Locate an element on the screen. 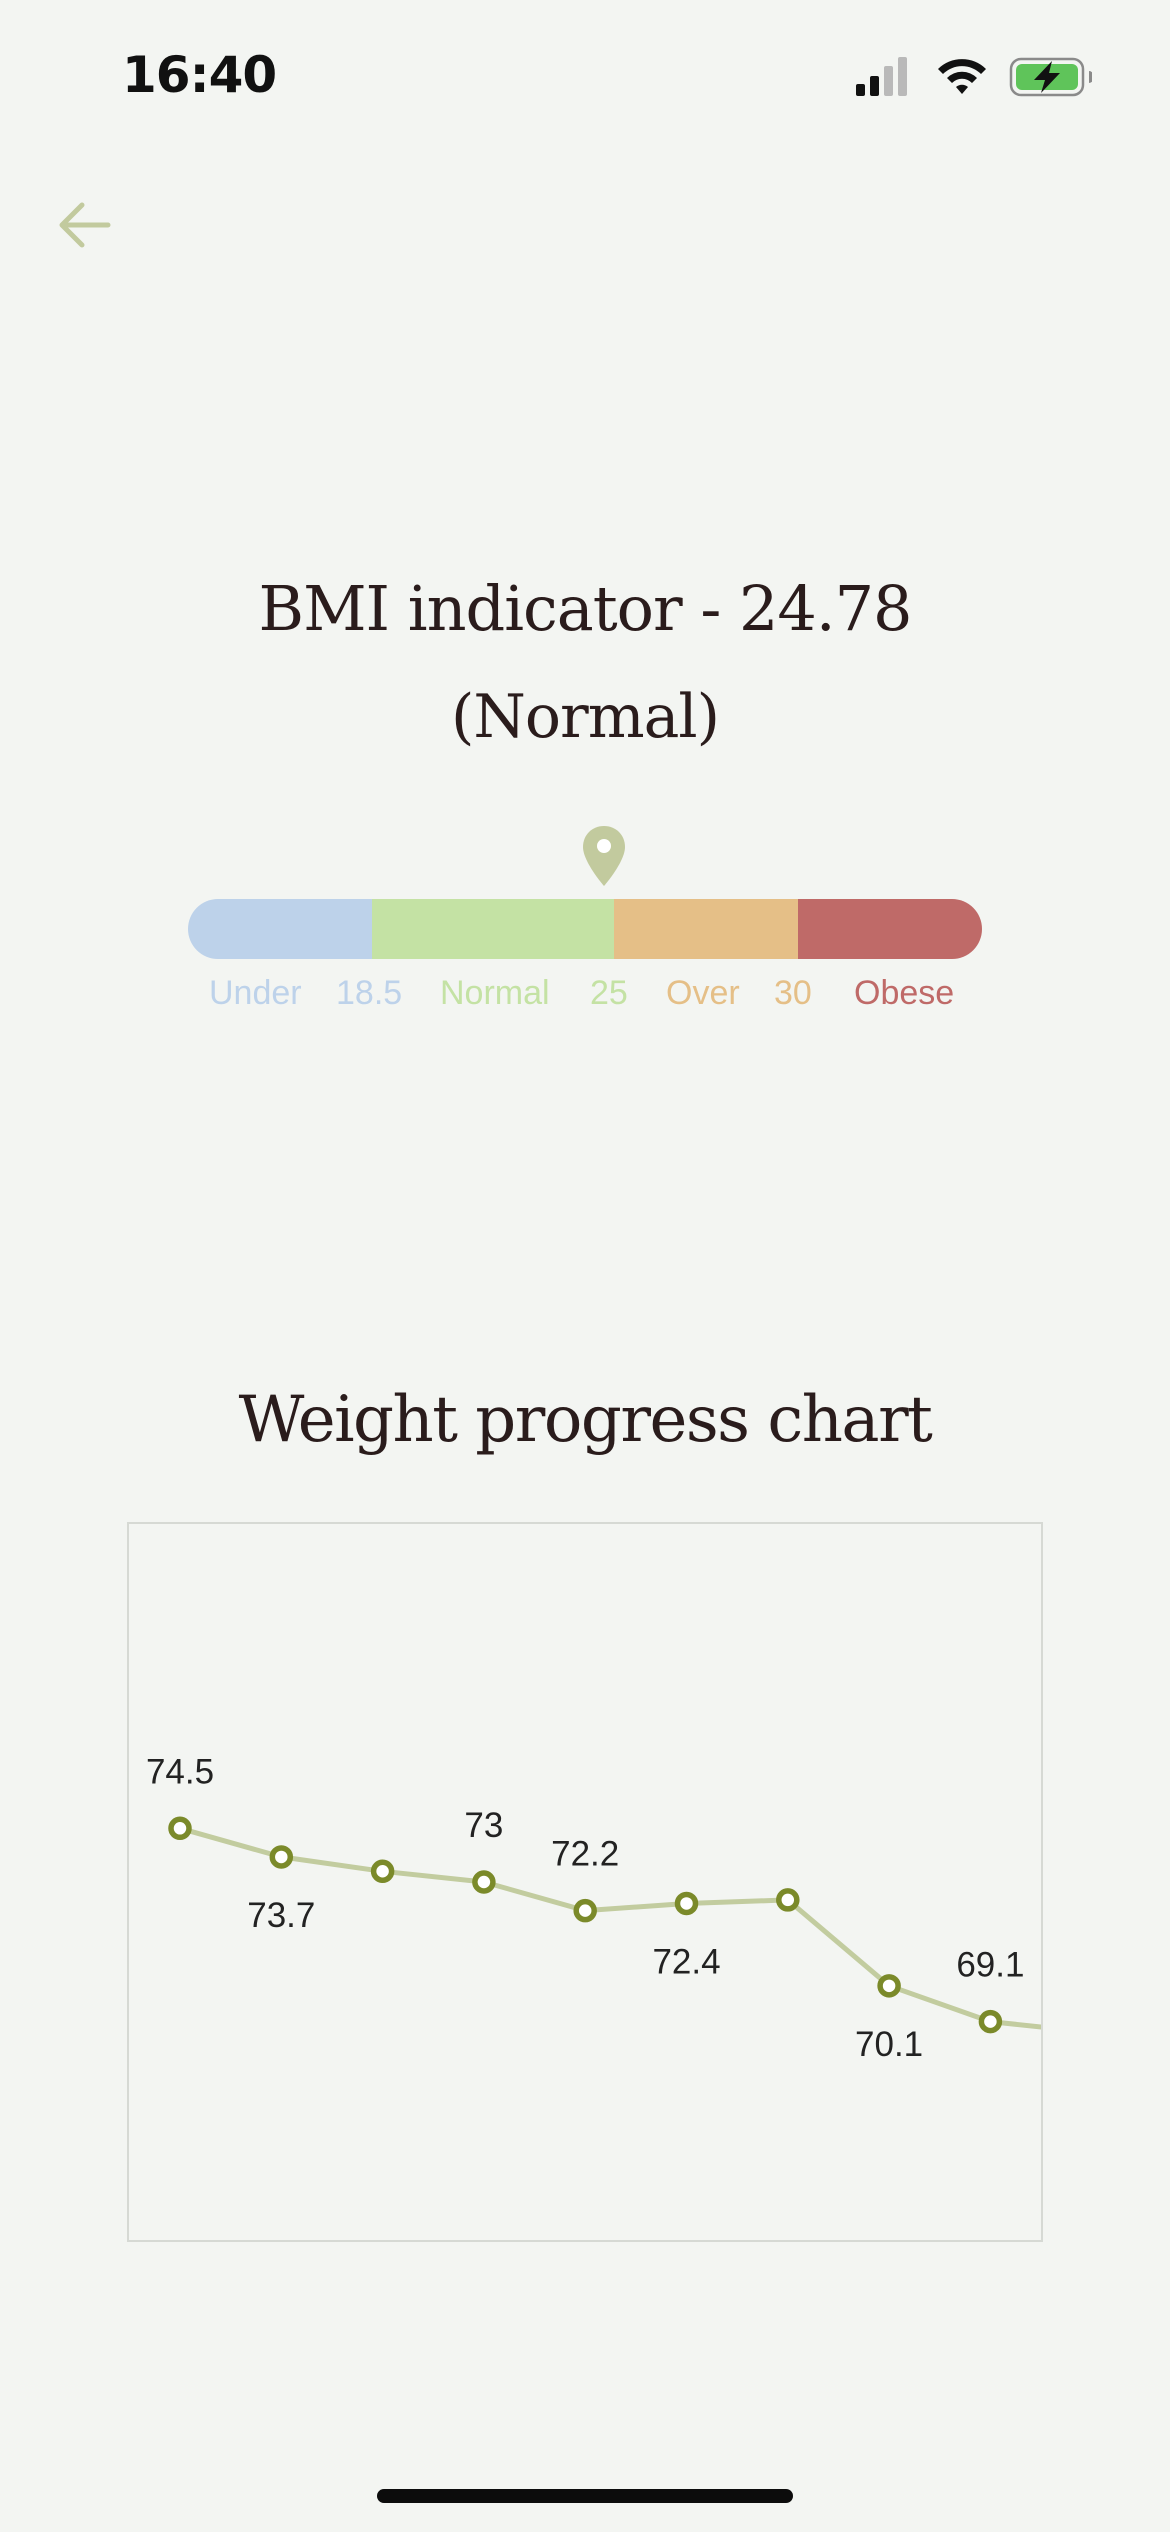 The height and width of the screenshot is (2532, 1170). home-indicator is located at coordinates (585, 2496).